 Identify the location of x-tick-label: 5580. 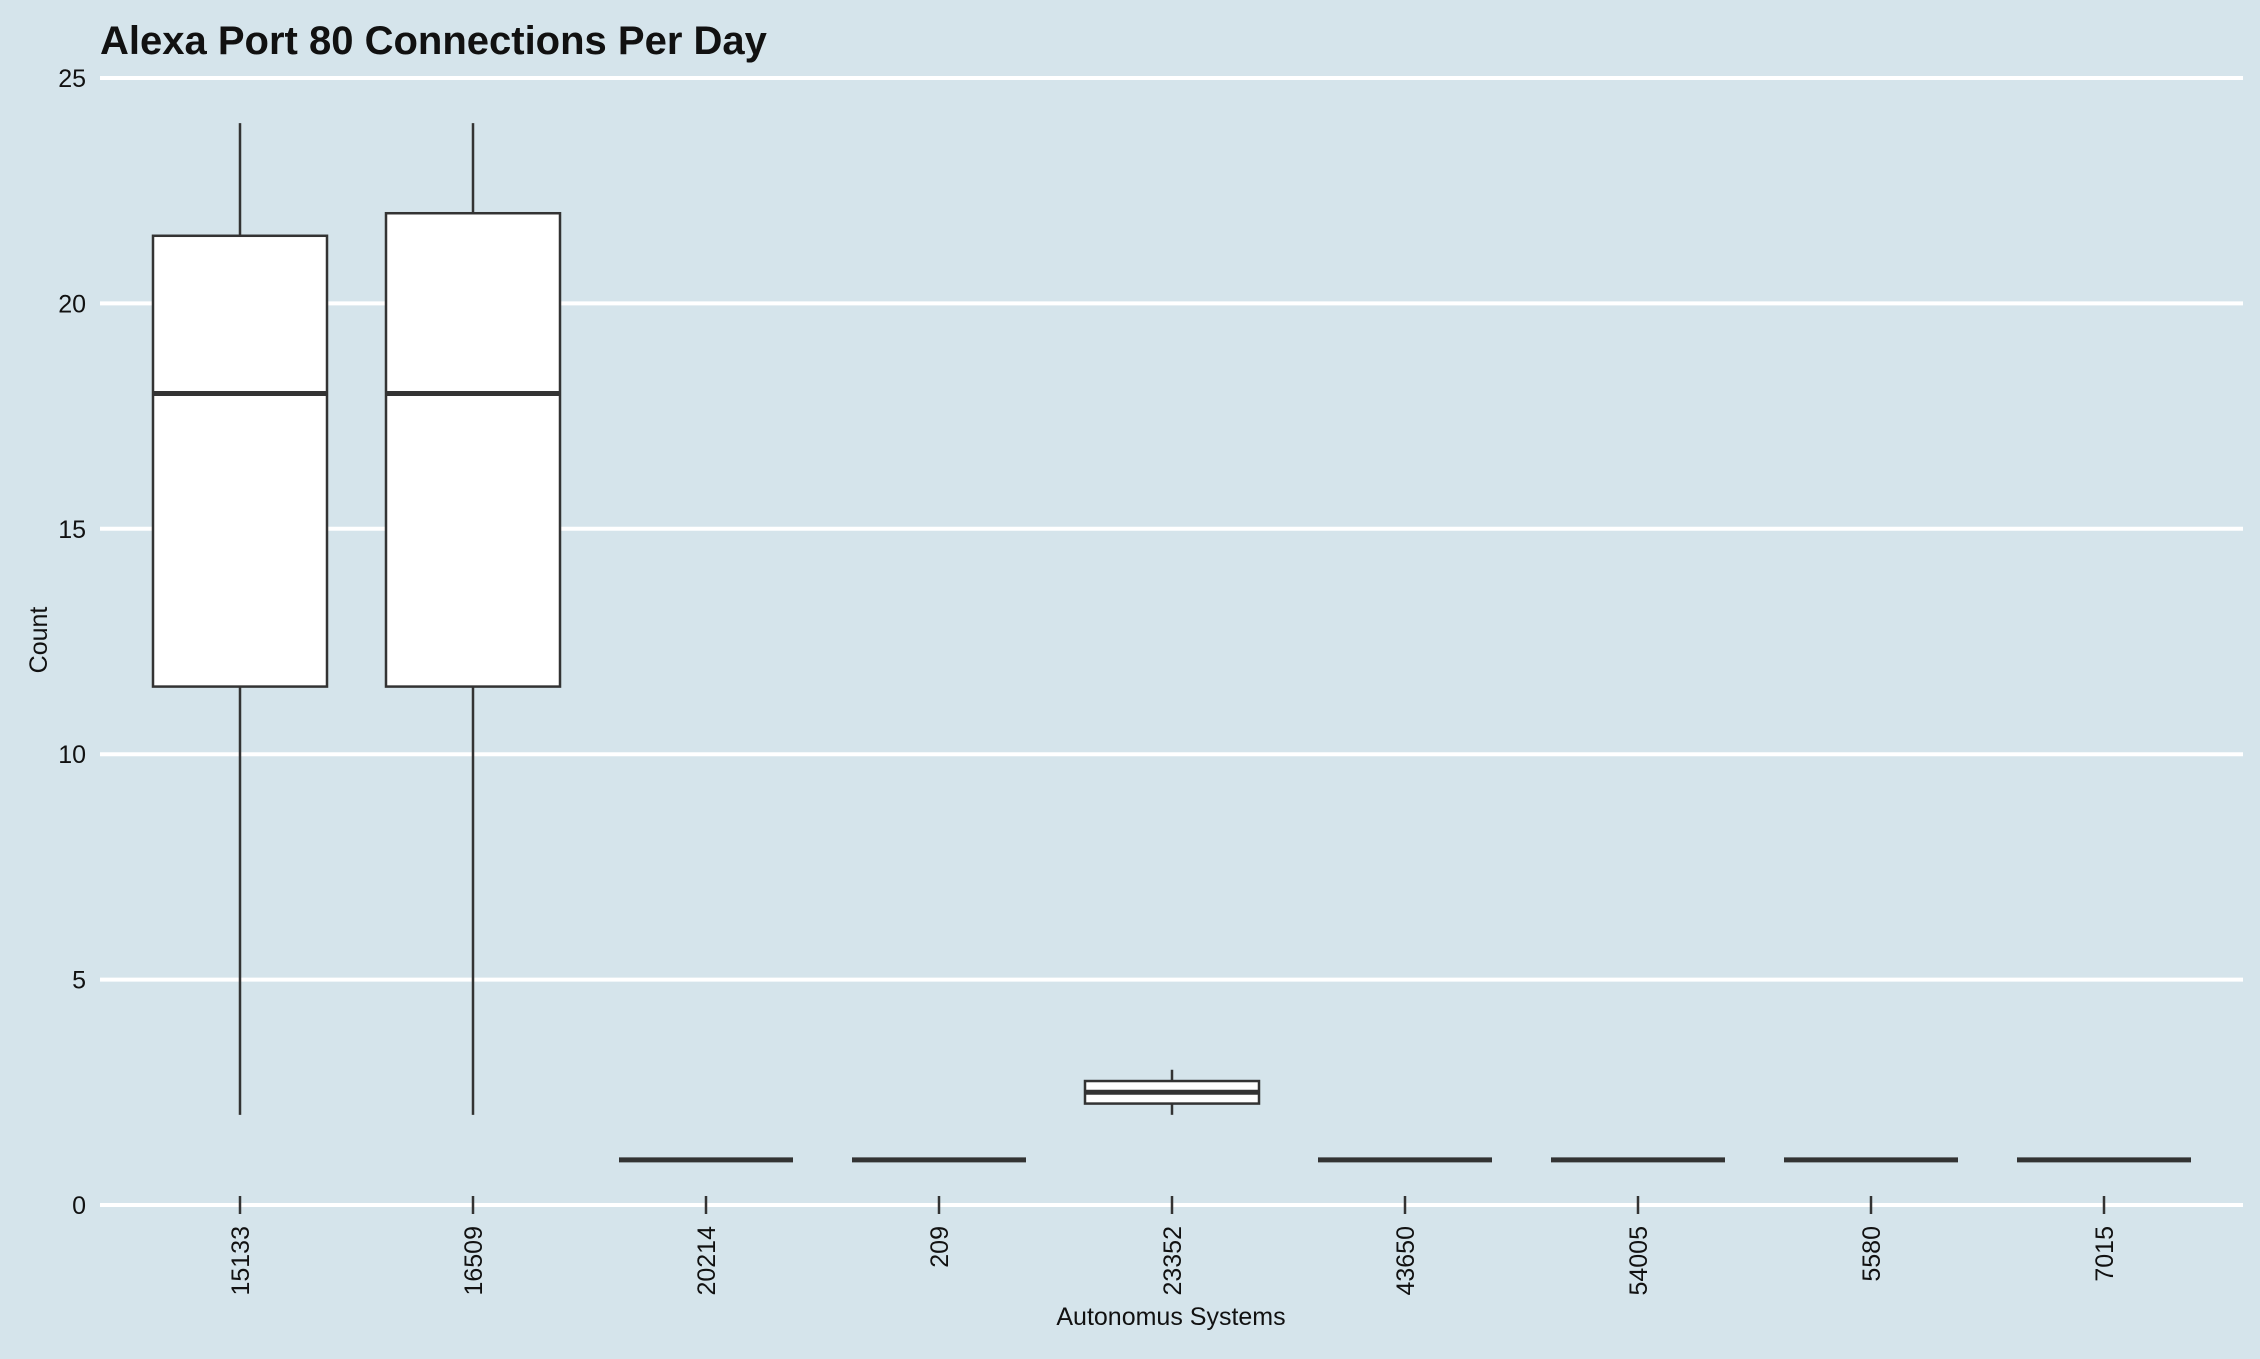
(1872, 1254).